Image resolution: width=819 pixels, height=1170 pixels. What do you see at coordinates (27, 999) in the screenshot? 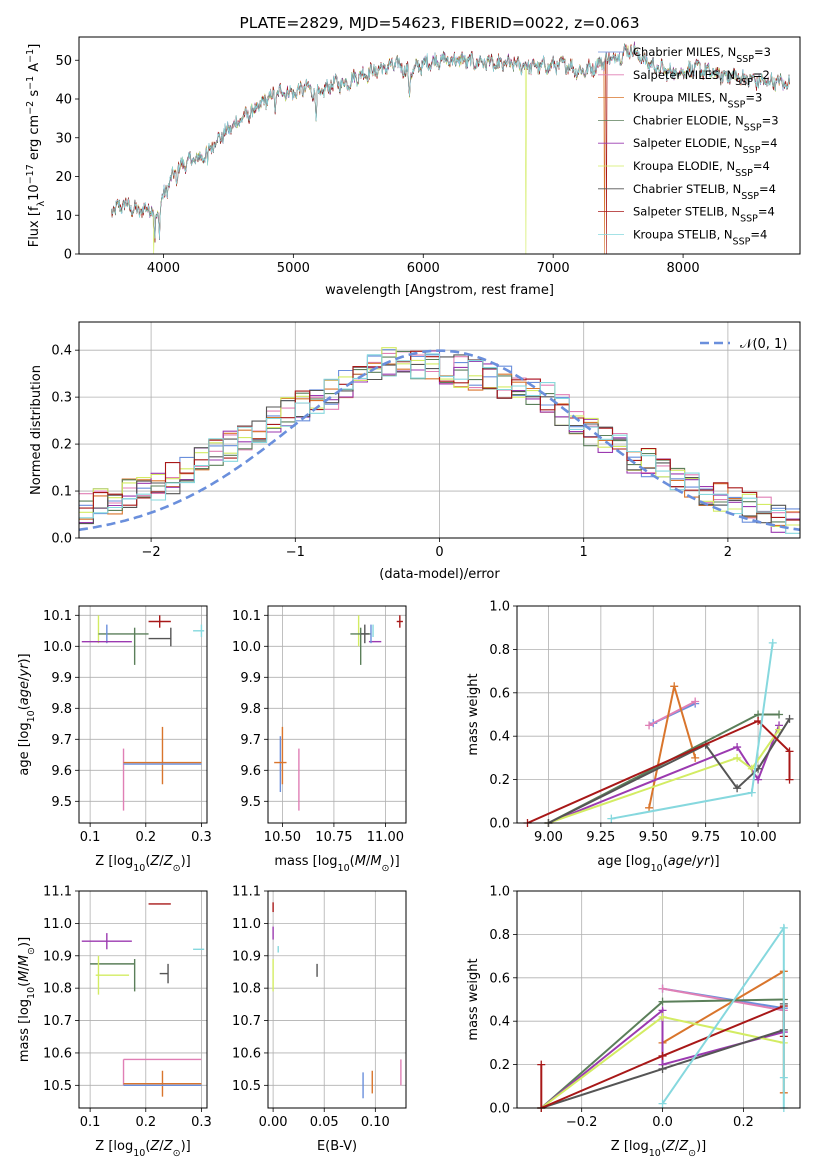
I see `y-axis-label: mass [log10(M/M⊙)]` at bounding box center [27, 999].